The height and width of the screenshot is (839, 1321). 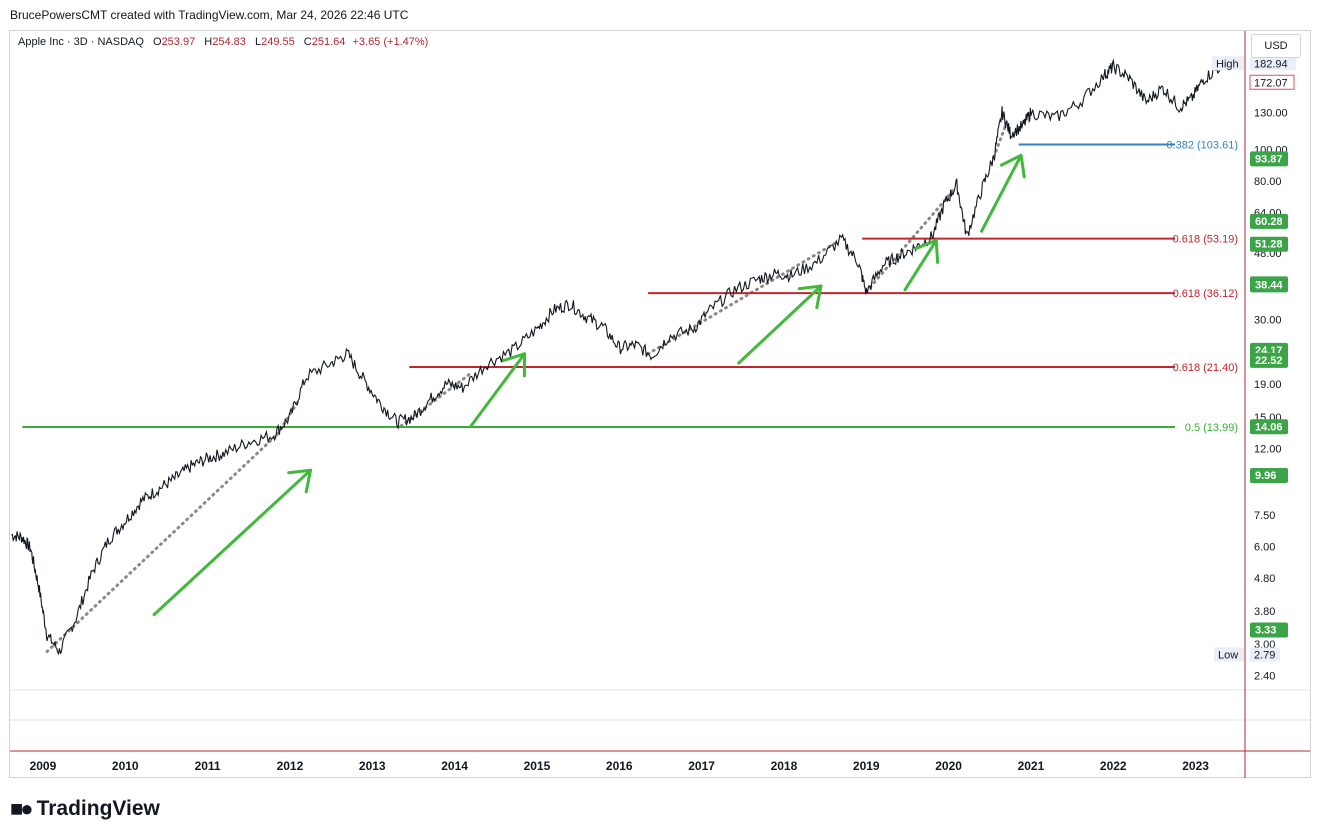 What do you see at coordinates (701, 766) in the screenshot?
I see `time-tick-label: 2017` at bounding box center [701, 766].